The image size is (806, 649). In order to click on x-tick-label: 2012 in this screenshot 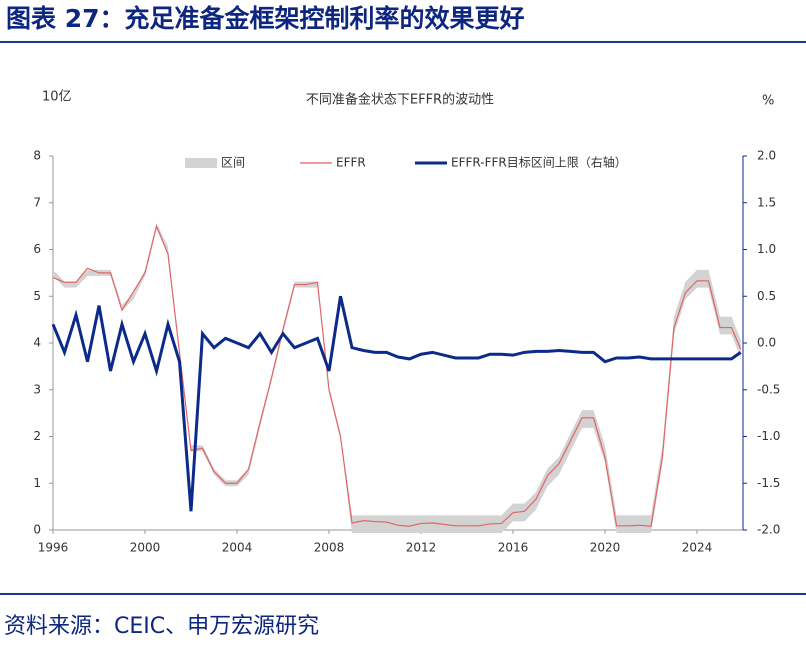, I will do `click(421, 548)`.